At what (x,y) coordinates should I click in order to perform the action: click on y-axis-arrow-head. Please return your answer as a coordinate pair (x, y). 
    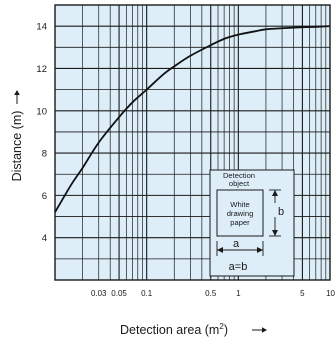
    Looking at the image, I should click on (17, 92).